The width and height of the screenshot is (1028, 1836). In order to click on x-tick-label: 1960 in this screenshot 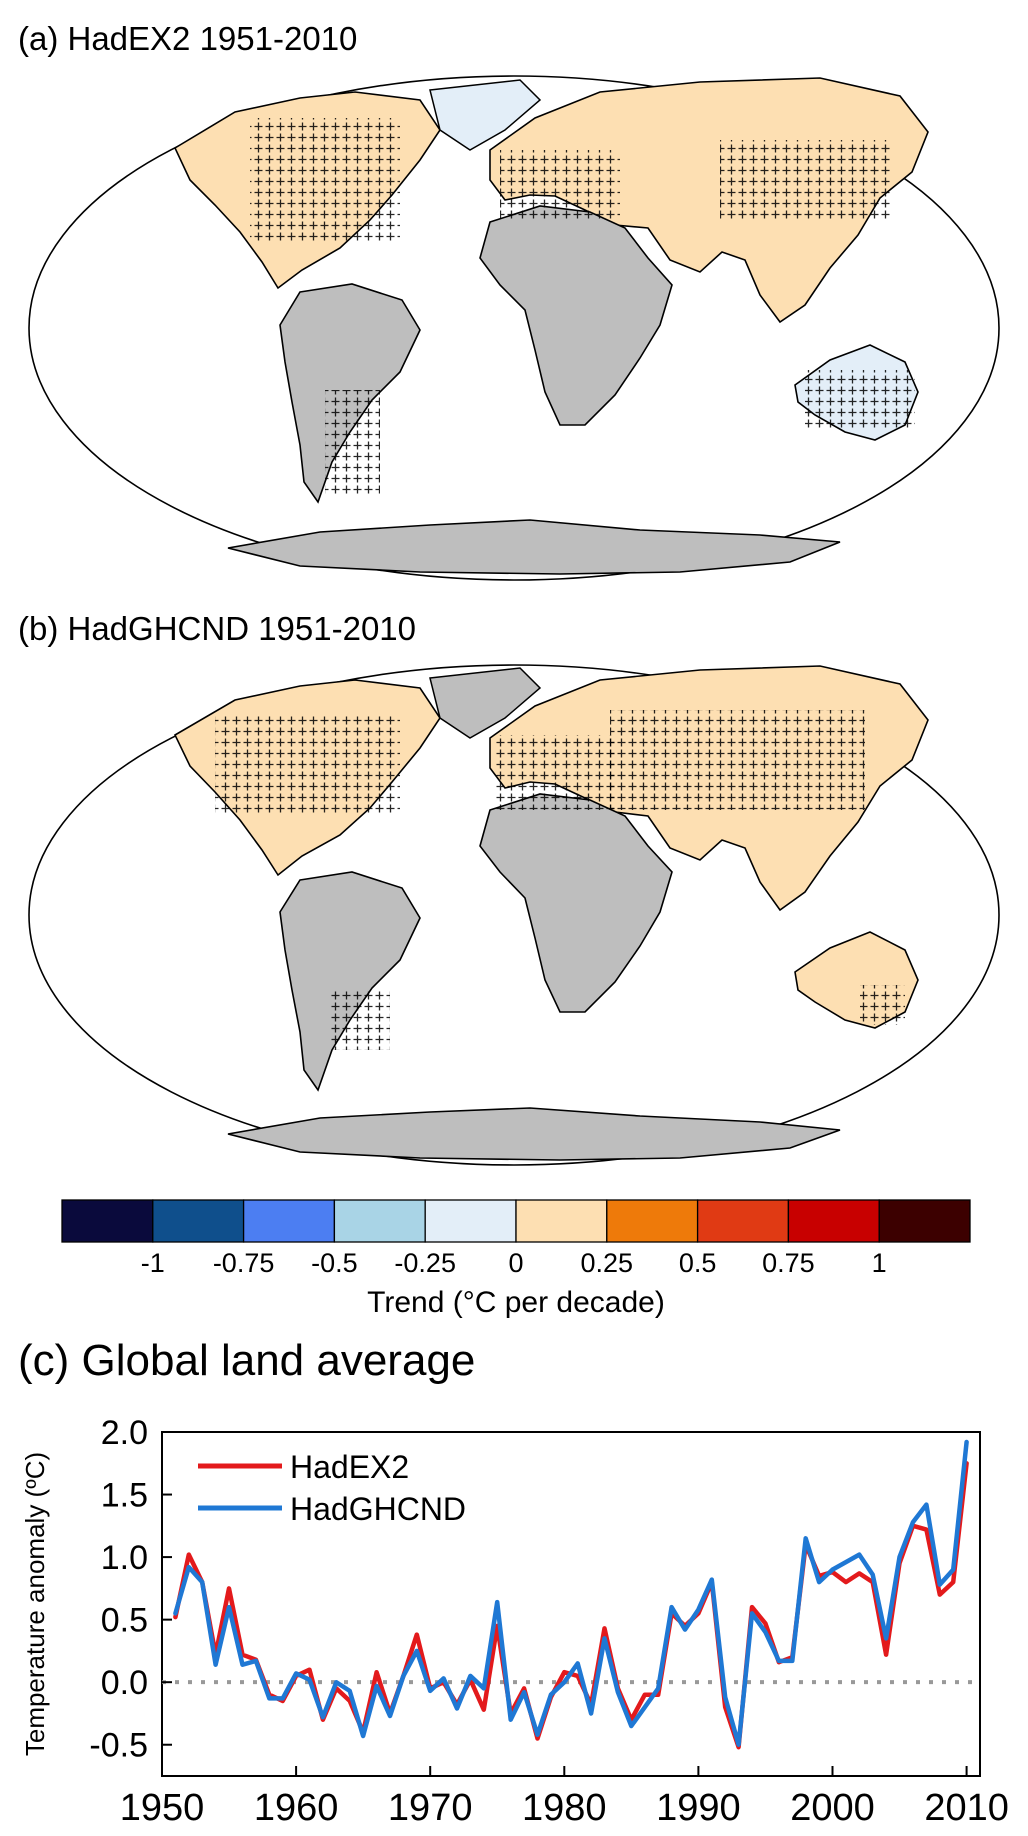, I will do `click(296, 1808)`.